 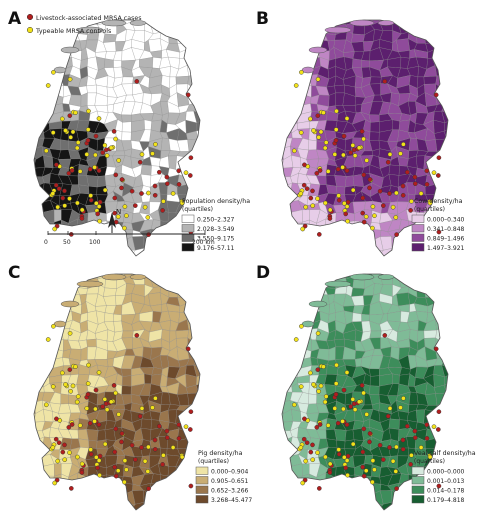 I want to click on legend-swatch, so click(x=202, y=489).